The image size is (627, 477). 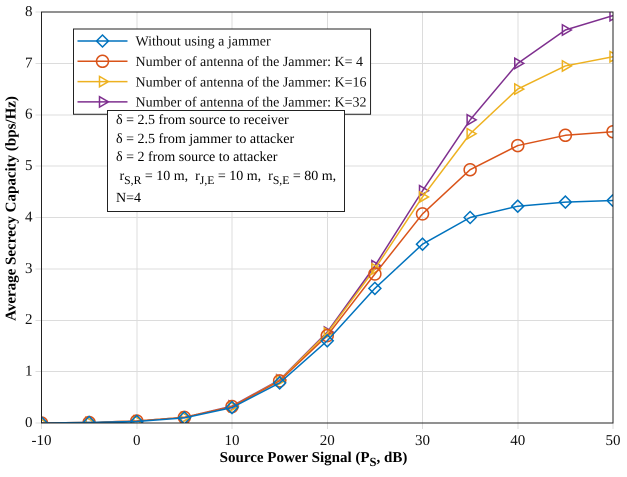 What do you see at coordinates (422, 440) in the screenshot?
I see `x-tick-label: 30` at bounding box center [422, 440].